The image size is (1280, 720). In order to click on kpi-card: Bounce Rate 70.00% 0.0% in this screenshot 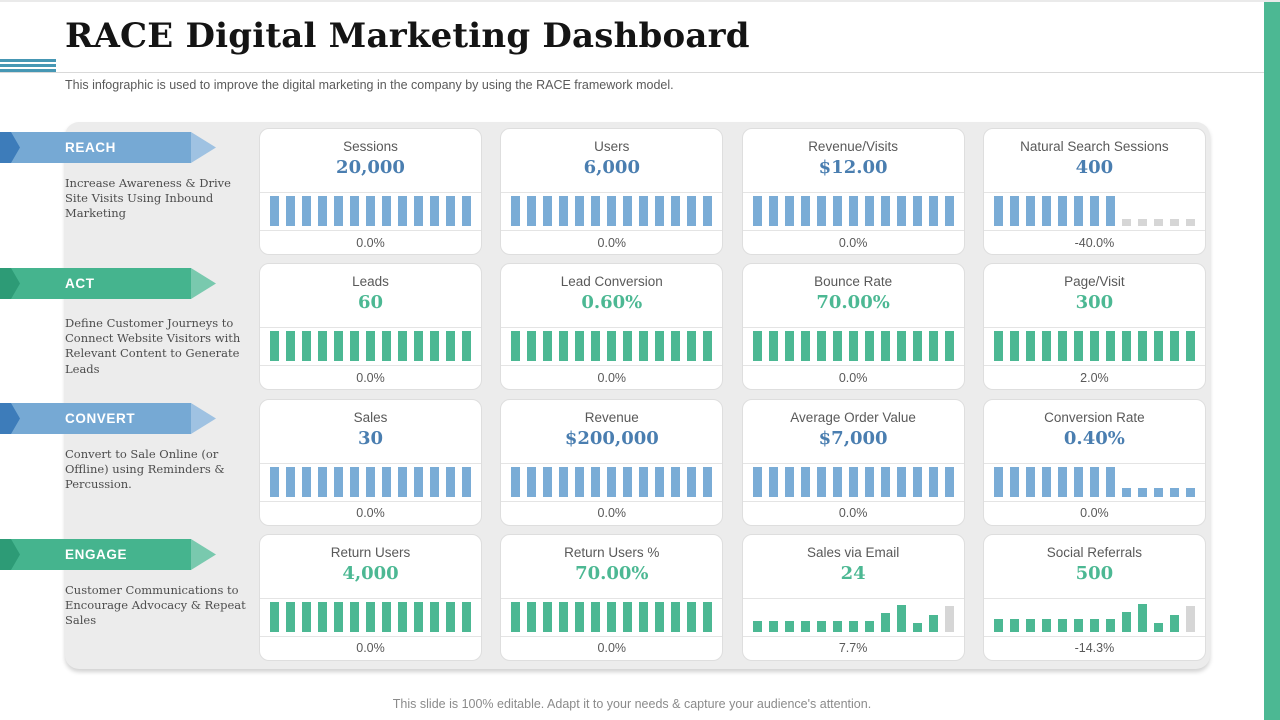, I will do `click(853, 327)`.